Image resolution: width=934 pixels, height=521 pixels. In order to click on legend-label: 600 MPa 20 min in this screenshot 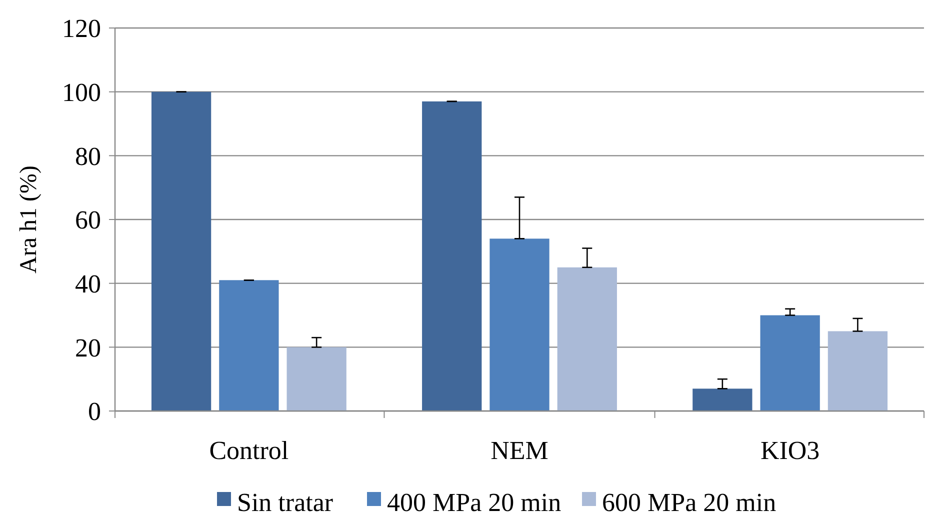, I will do `click(689, 502)`.